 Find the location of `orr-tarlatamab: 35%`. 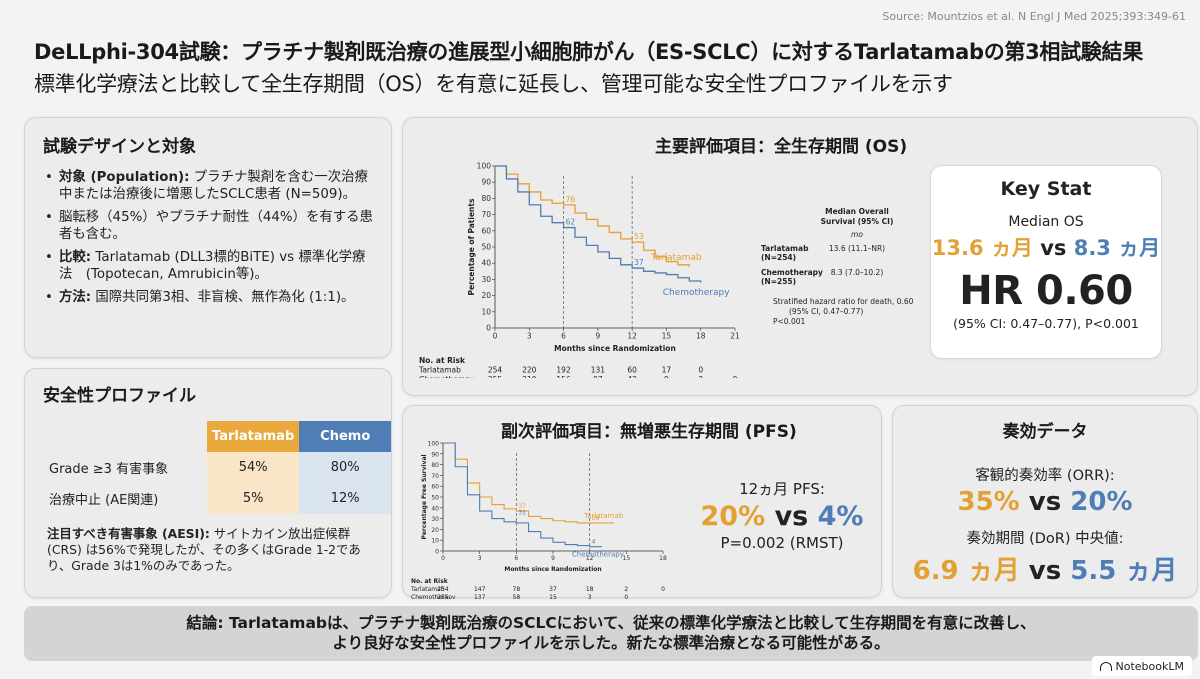

orr-tarlatamab: 35% is located at coordinates (988, 502).